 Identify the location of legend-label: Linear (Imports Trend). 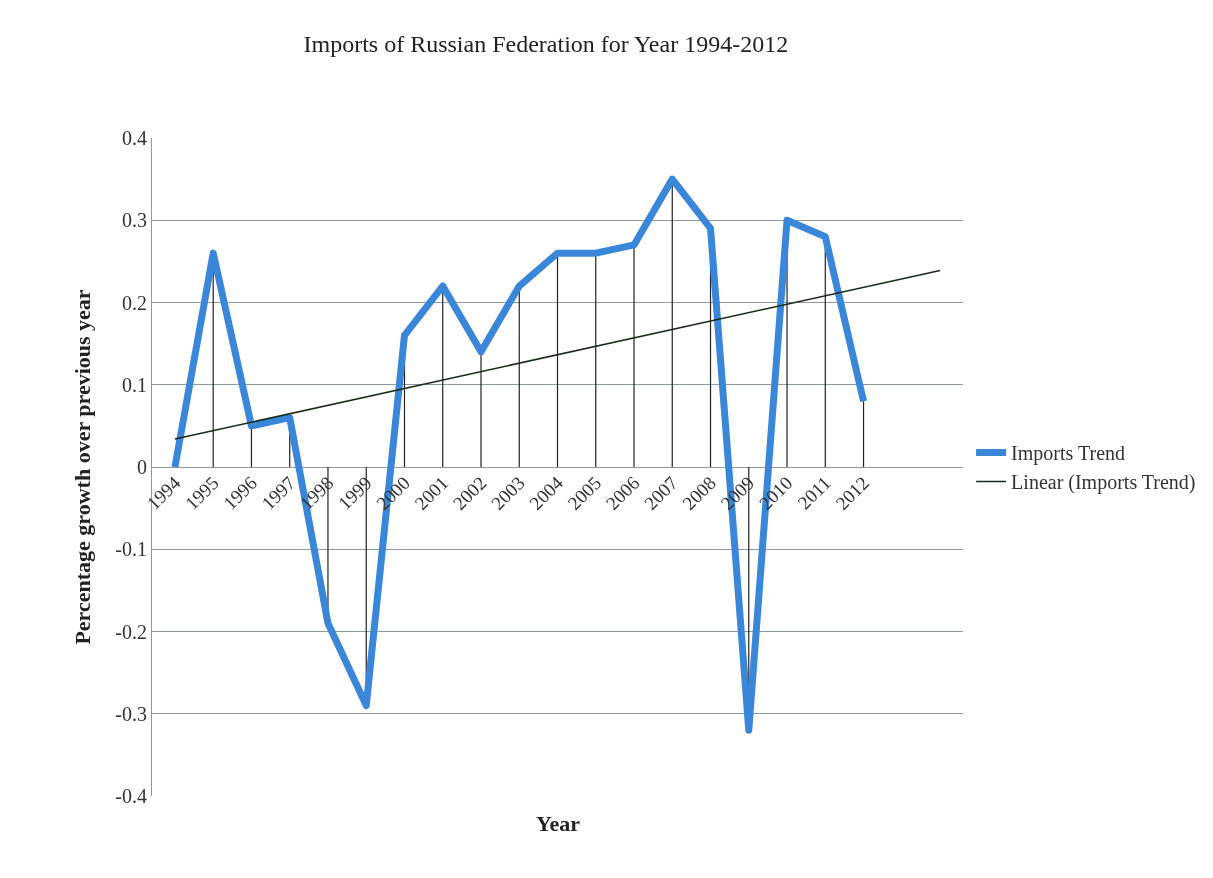
(1103, 483).